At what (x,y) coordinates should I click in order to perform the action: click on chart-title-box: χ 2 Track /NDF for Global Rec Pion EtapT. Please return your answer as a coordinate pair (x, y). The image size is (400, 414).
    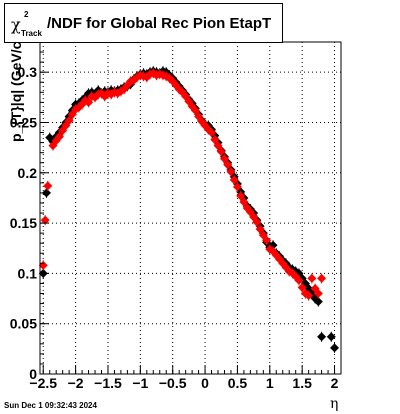
    Looking at the image, I should click on (143, 23).